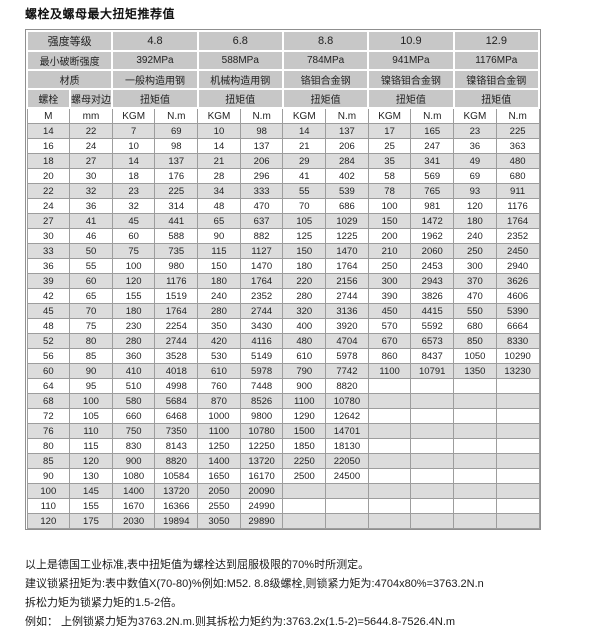  I want to click on grade-4-8: 4.8, so click(155, 41).